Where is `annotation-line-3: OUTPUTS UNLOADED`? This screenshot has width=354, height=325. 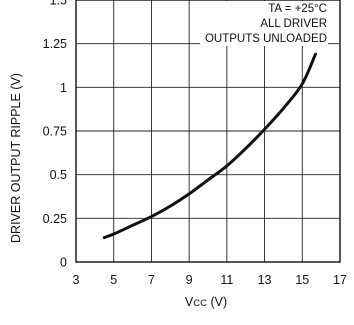 annotation-line-3: OUTPUTS UNLOADED is located at coordinates (266, 39).